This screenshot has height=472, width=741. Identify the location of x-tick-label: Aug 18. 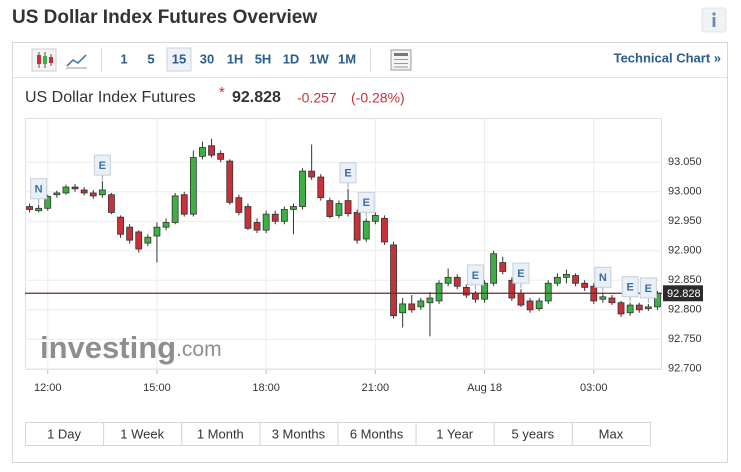
(484, 388).